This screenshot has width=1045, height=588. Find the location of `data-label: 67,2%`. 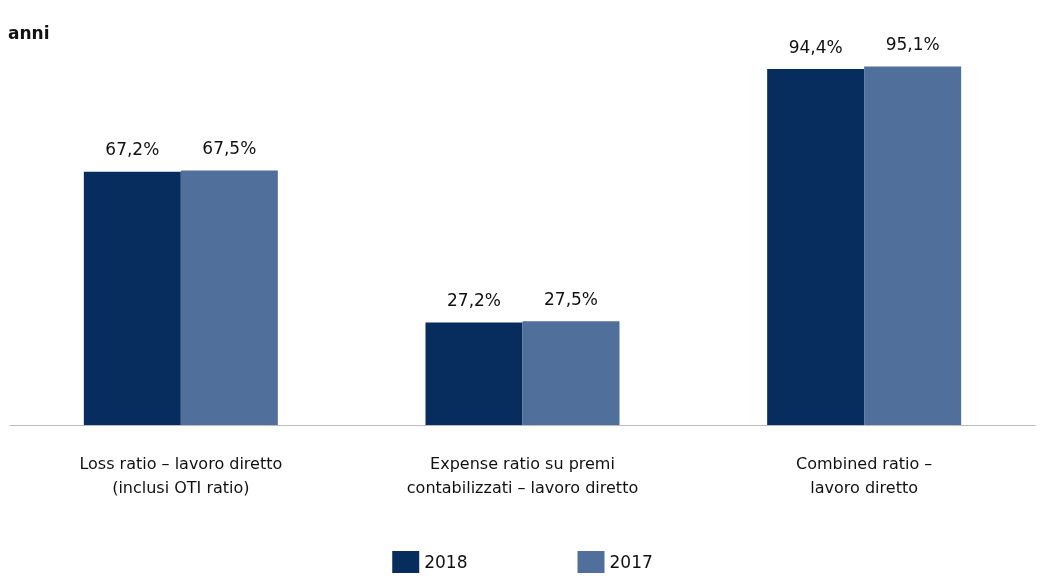

data-label: 67,2% is located at coordinates (132, 149).